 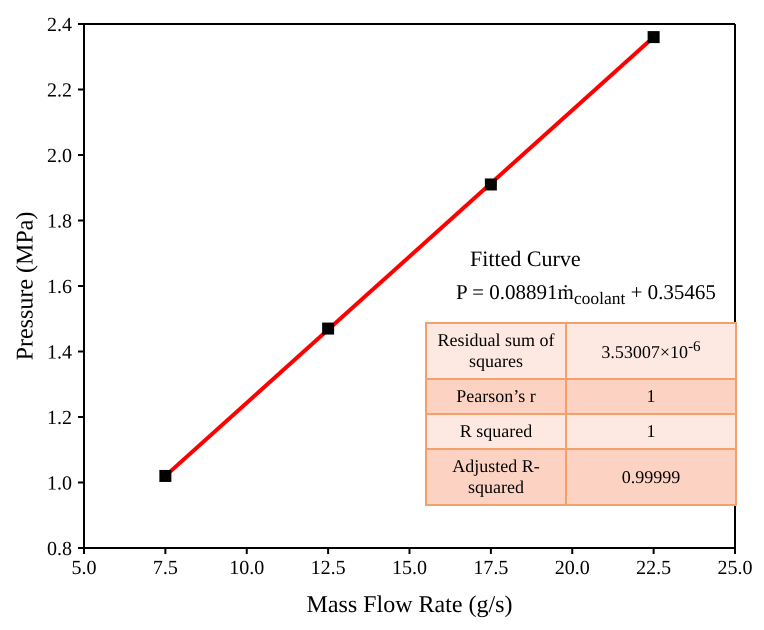 What do you see at coordinates (59, 549) in the screenshot?
I see `y-tick-label: 0.8` at bounding box center [59, 549].